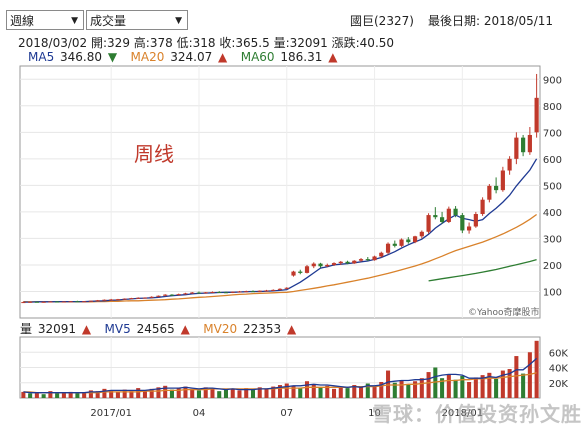 This screenshot has height=433, width=588. I want to click on ohlc-low: 低:318, so click(196, 43).